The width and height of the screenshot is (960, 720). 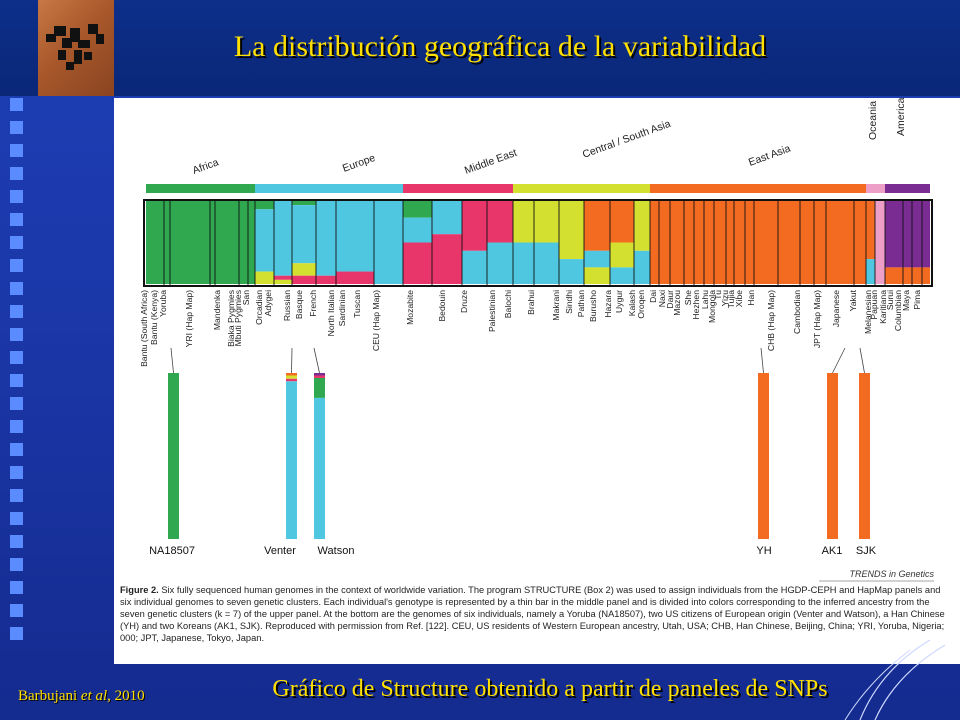 I want to click on population-label: Melanesian, so click(x=868, y=312).